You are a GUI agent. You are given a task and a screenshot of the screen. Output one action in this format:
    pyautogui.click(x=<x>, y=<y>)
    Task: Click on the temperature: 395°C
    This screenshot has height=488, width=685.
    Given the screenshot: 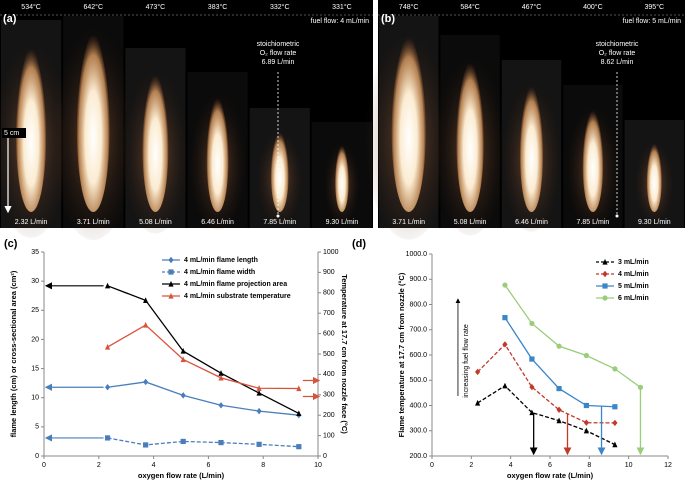 What is the action you would take?
    pyautogui.click(x=655, y=7)
    